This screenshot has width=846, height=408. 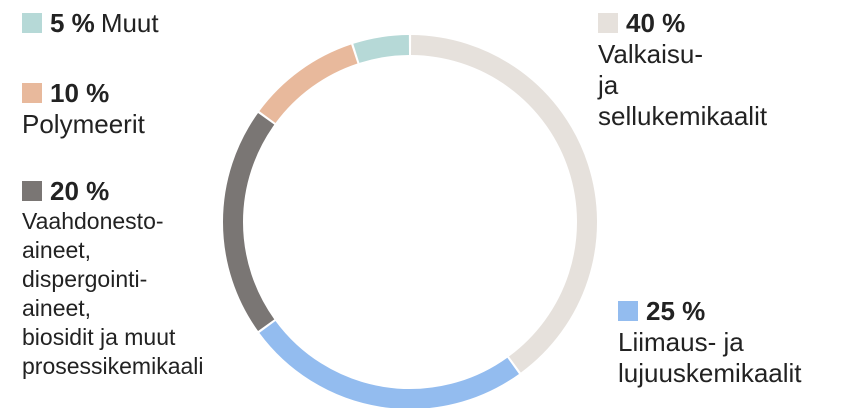 What do you see at coordinates (80, 93) in the screenshot?
I see `value-label: 10 %` at bounding box center [80, 93].